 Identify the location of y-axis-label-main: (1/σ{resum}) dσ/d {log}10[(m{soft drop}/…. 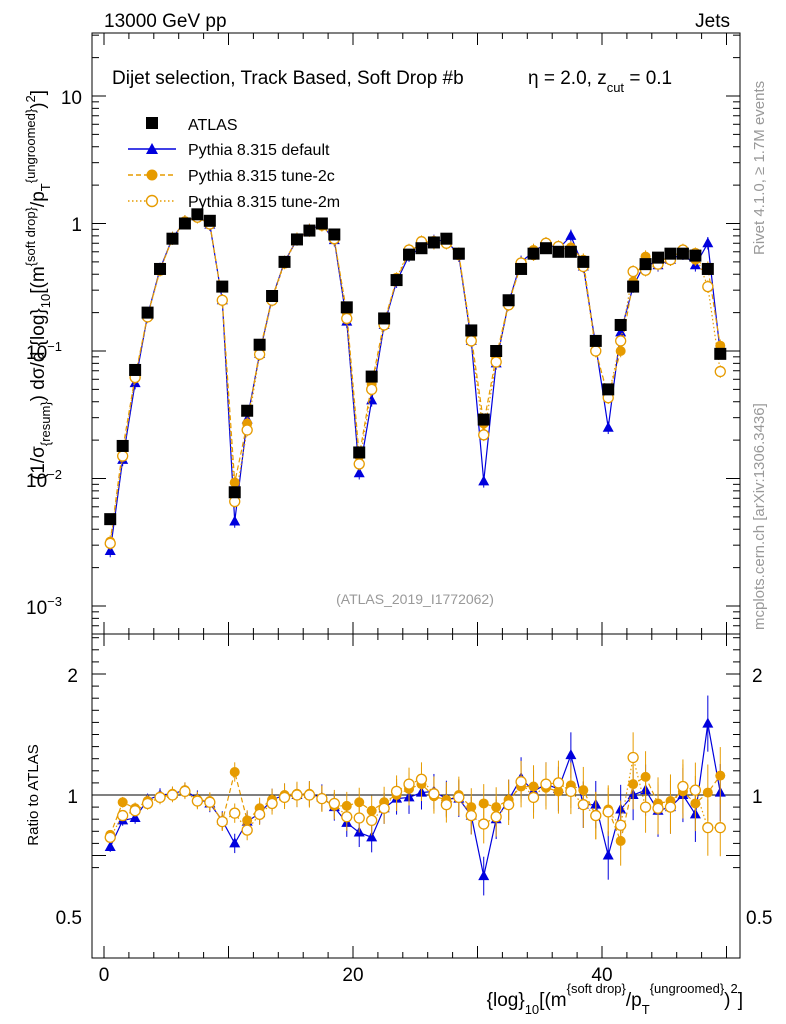
(38, 285).